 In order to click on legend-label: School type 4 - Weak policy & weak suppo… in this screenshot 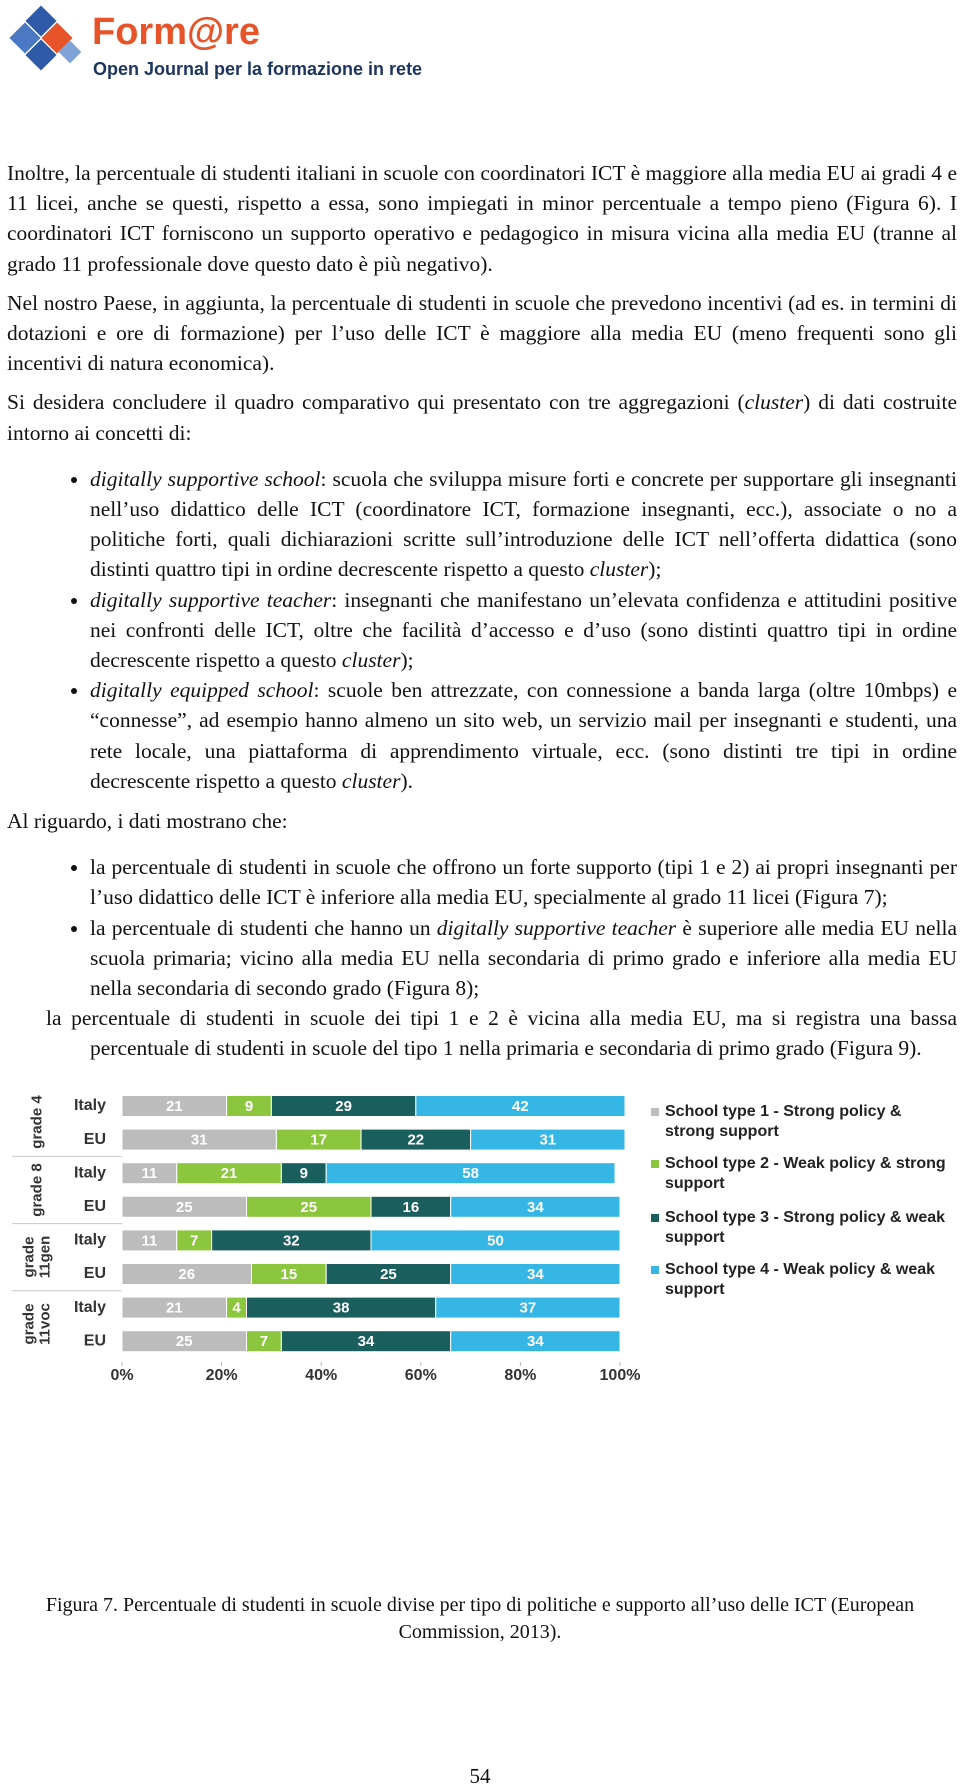, I will do `click(800, 1279)`.